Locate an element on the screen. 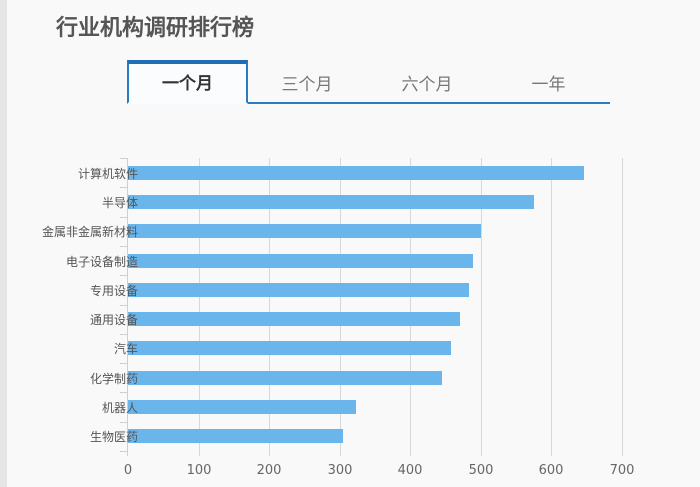 This screenshot has width=700, height=487. x-tick-label: 100 is located at coordinates (199, 470).